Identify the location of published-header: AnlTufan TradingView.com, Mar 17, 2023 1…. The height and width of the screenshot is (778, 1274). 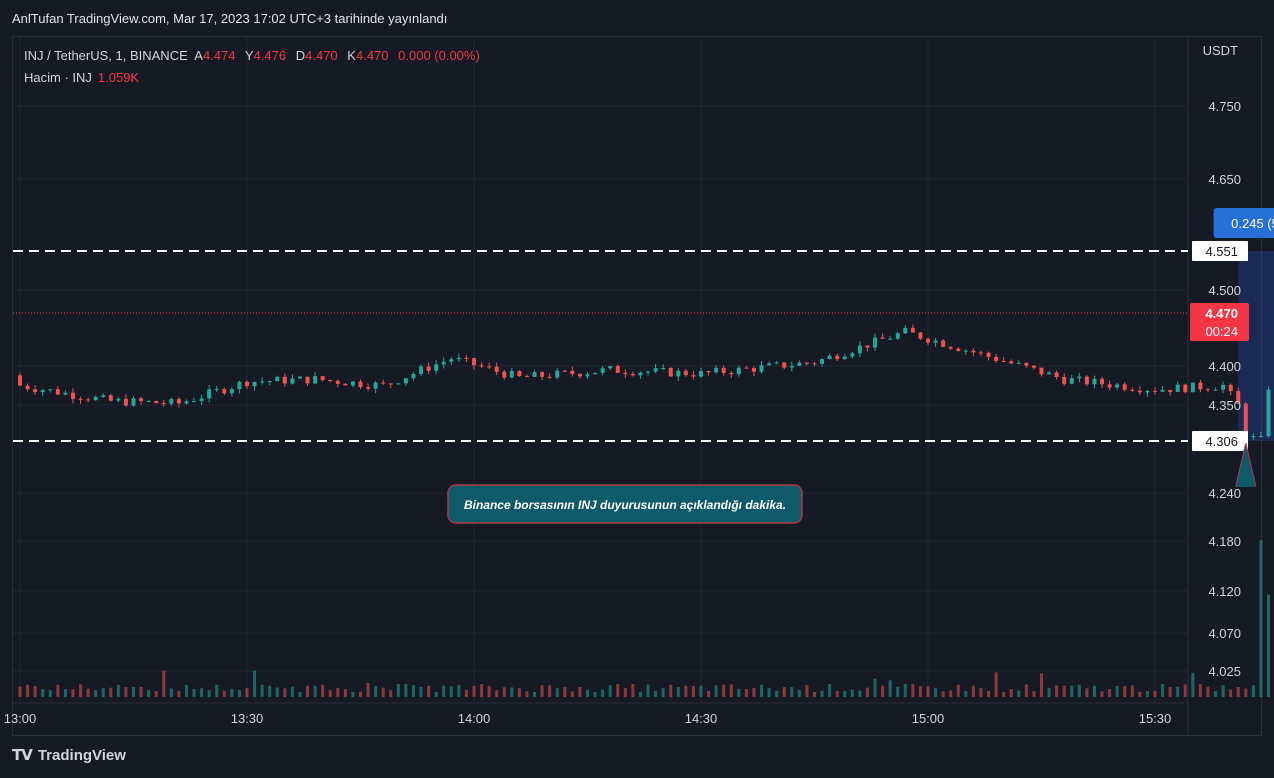
(230, 18).